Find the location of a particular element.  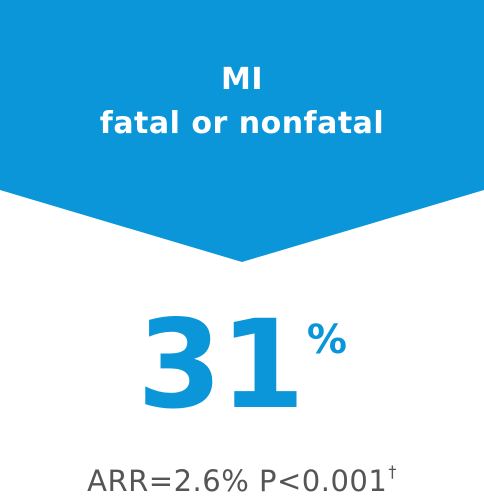

stat-number: 31 is located at coordinates (221, 365).